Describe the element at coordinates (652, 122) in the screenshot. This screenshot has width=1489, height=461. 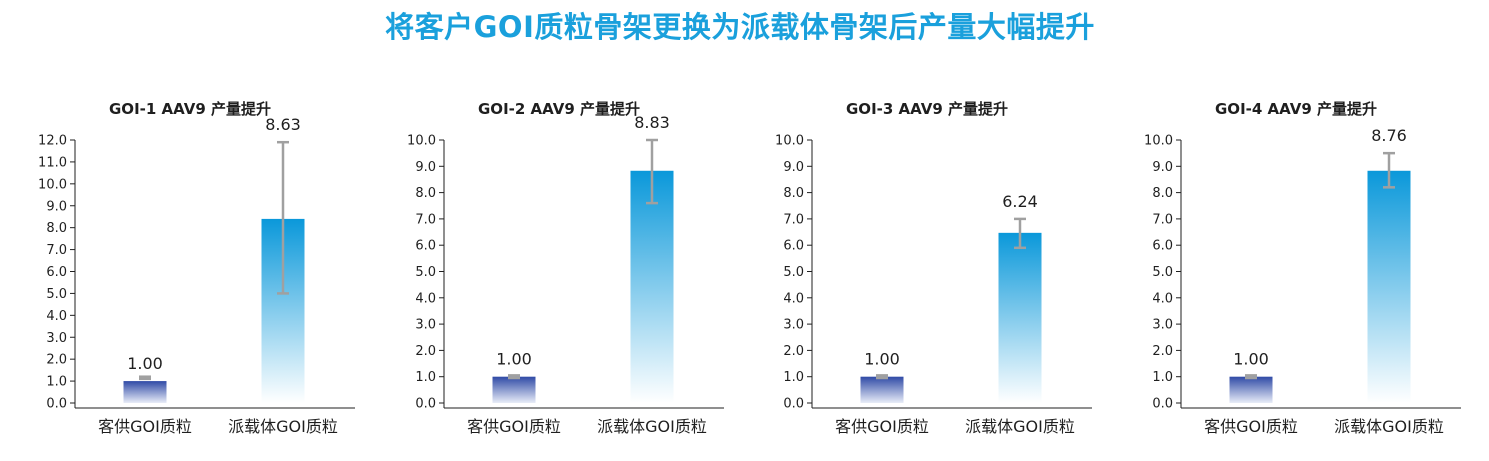
I see `data-label: 8.83` at that location.